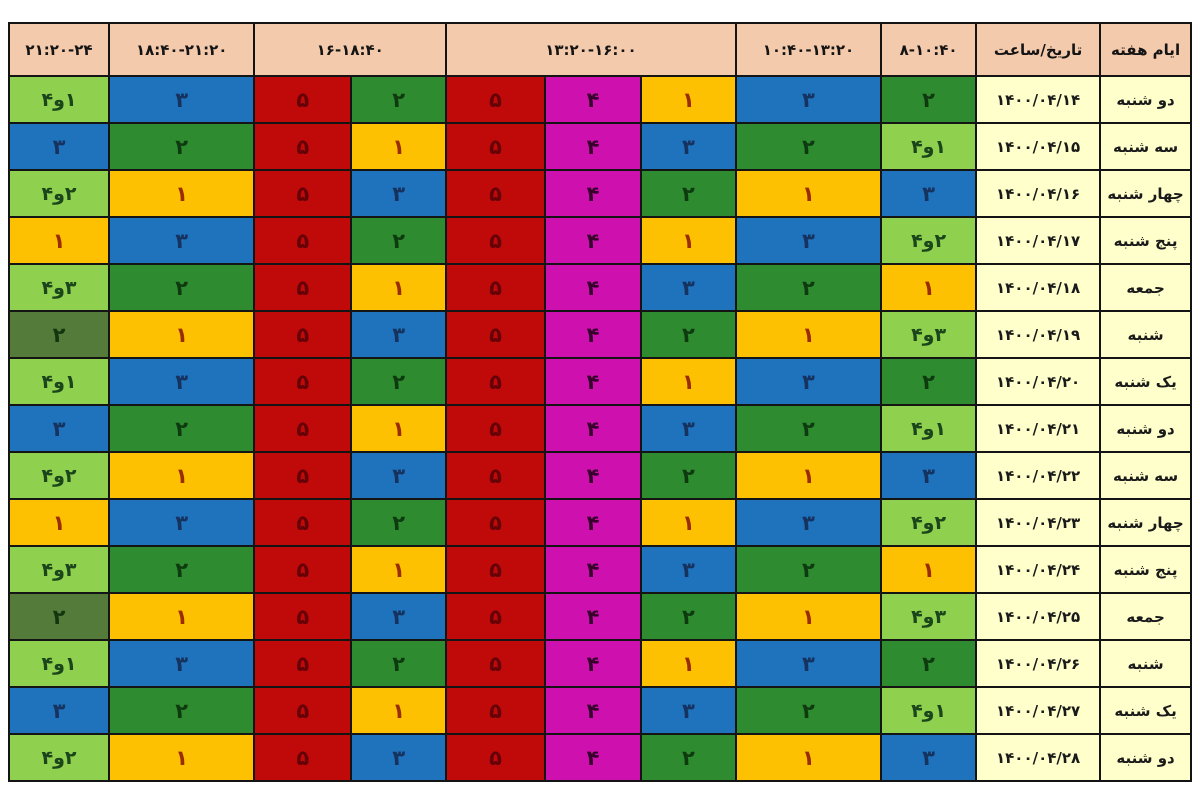 The width and height of the screenshot is (1200, 799). What do you see at coordinates (1038, 428) in the screenshot?
I see `date-cell: ۱۴۰۰/۰۴/۲۱` at bounding box center [1038, 428].